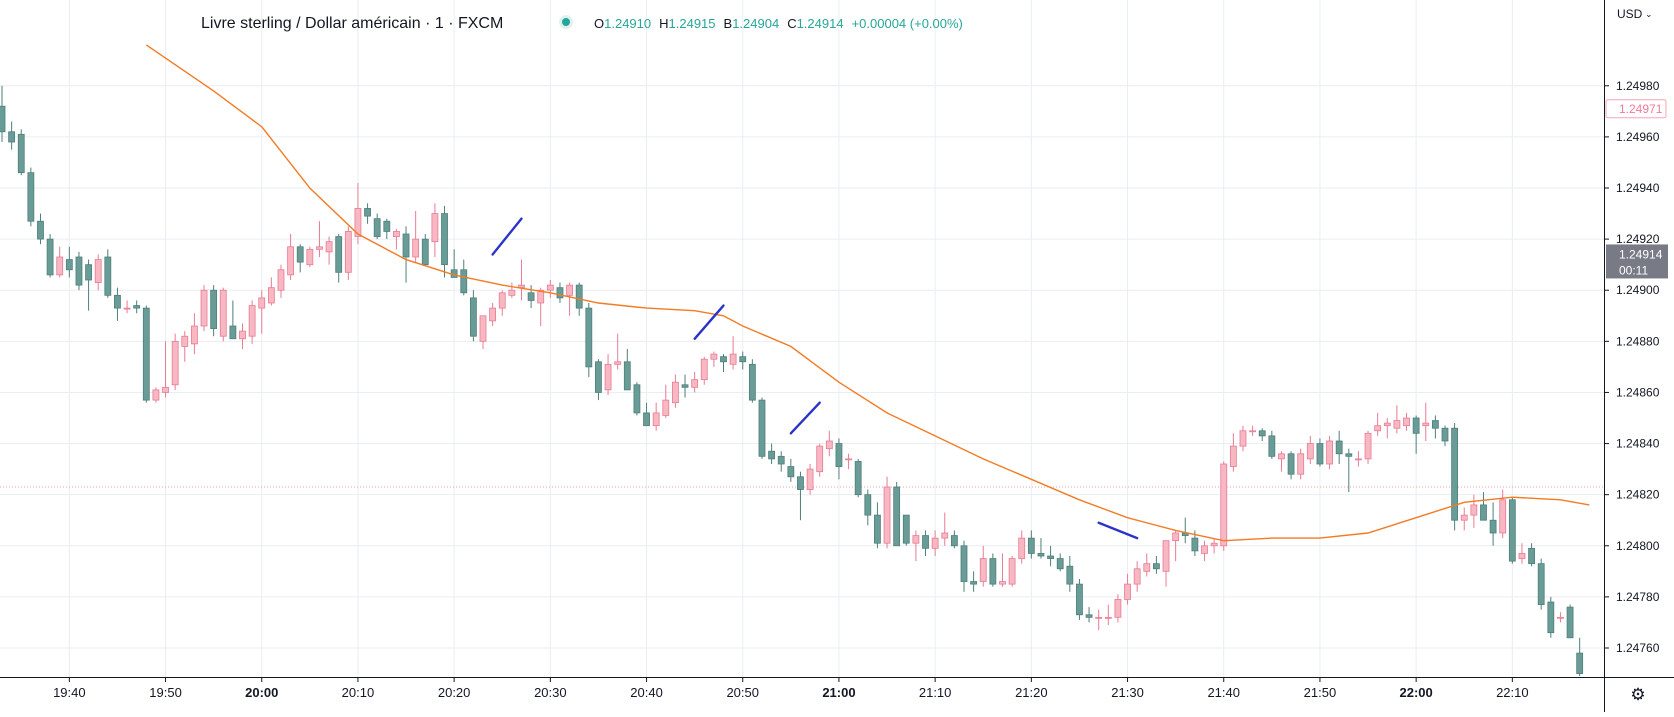 Image resolution: width=1674 pixels, height=717 pixels. I want to click on settings-button: ⚙, so click(1638, 694).